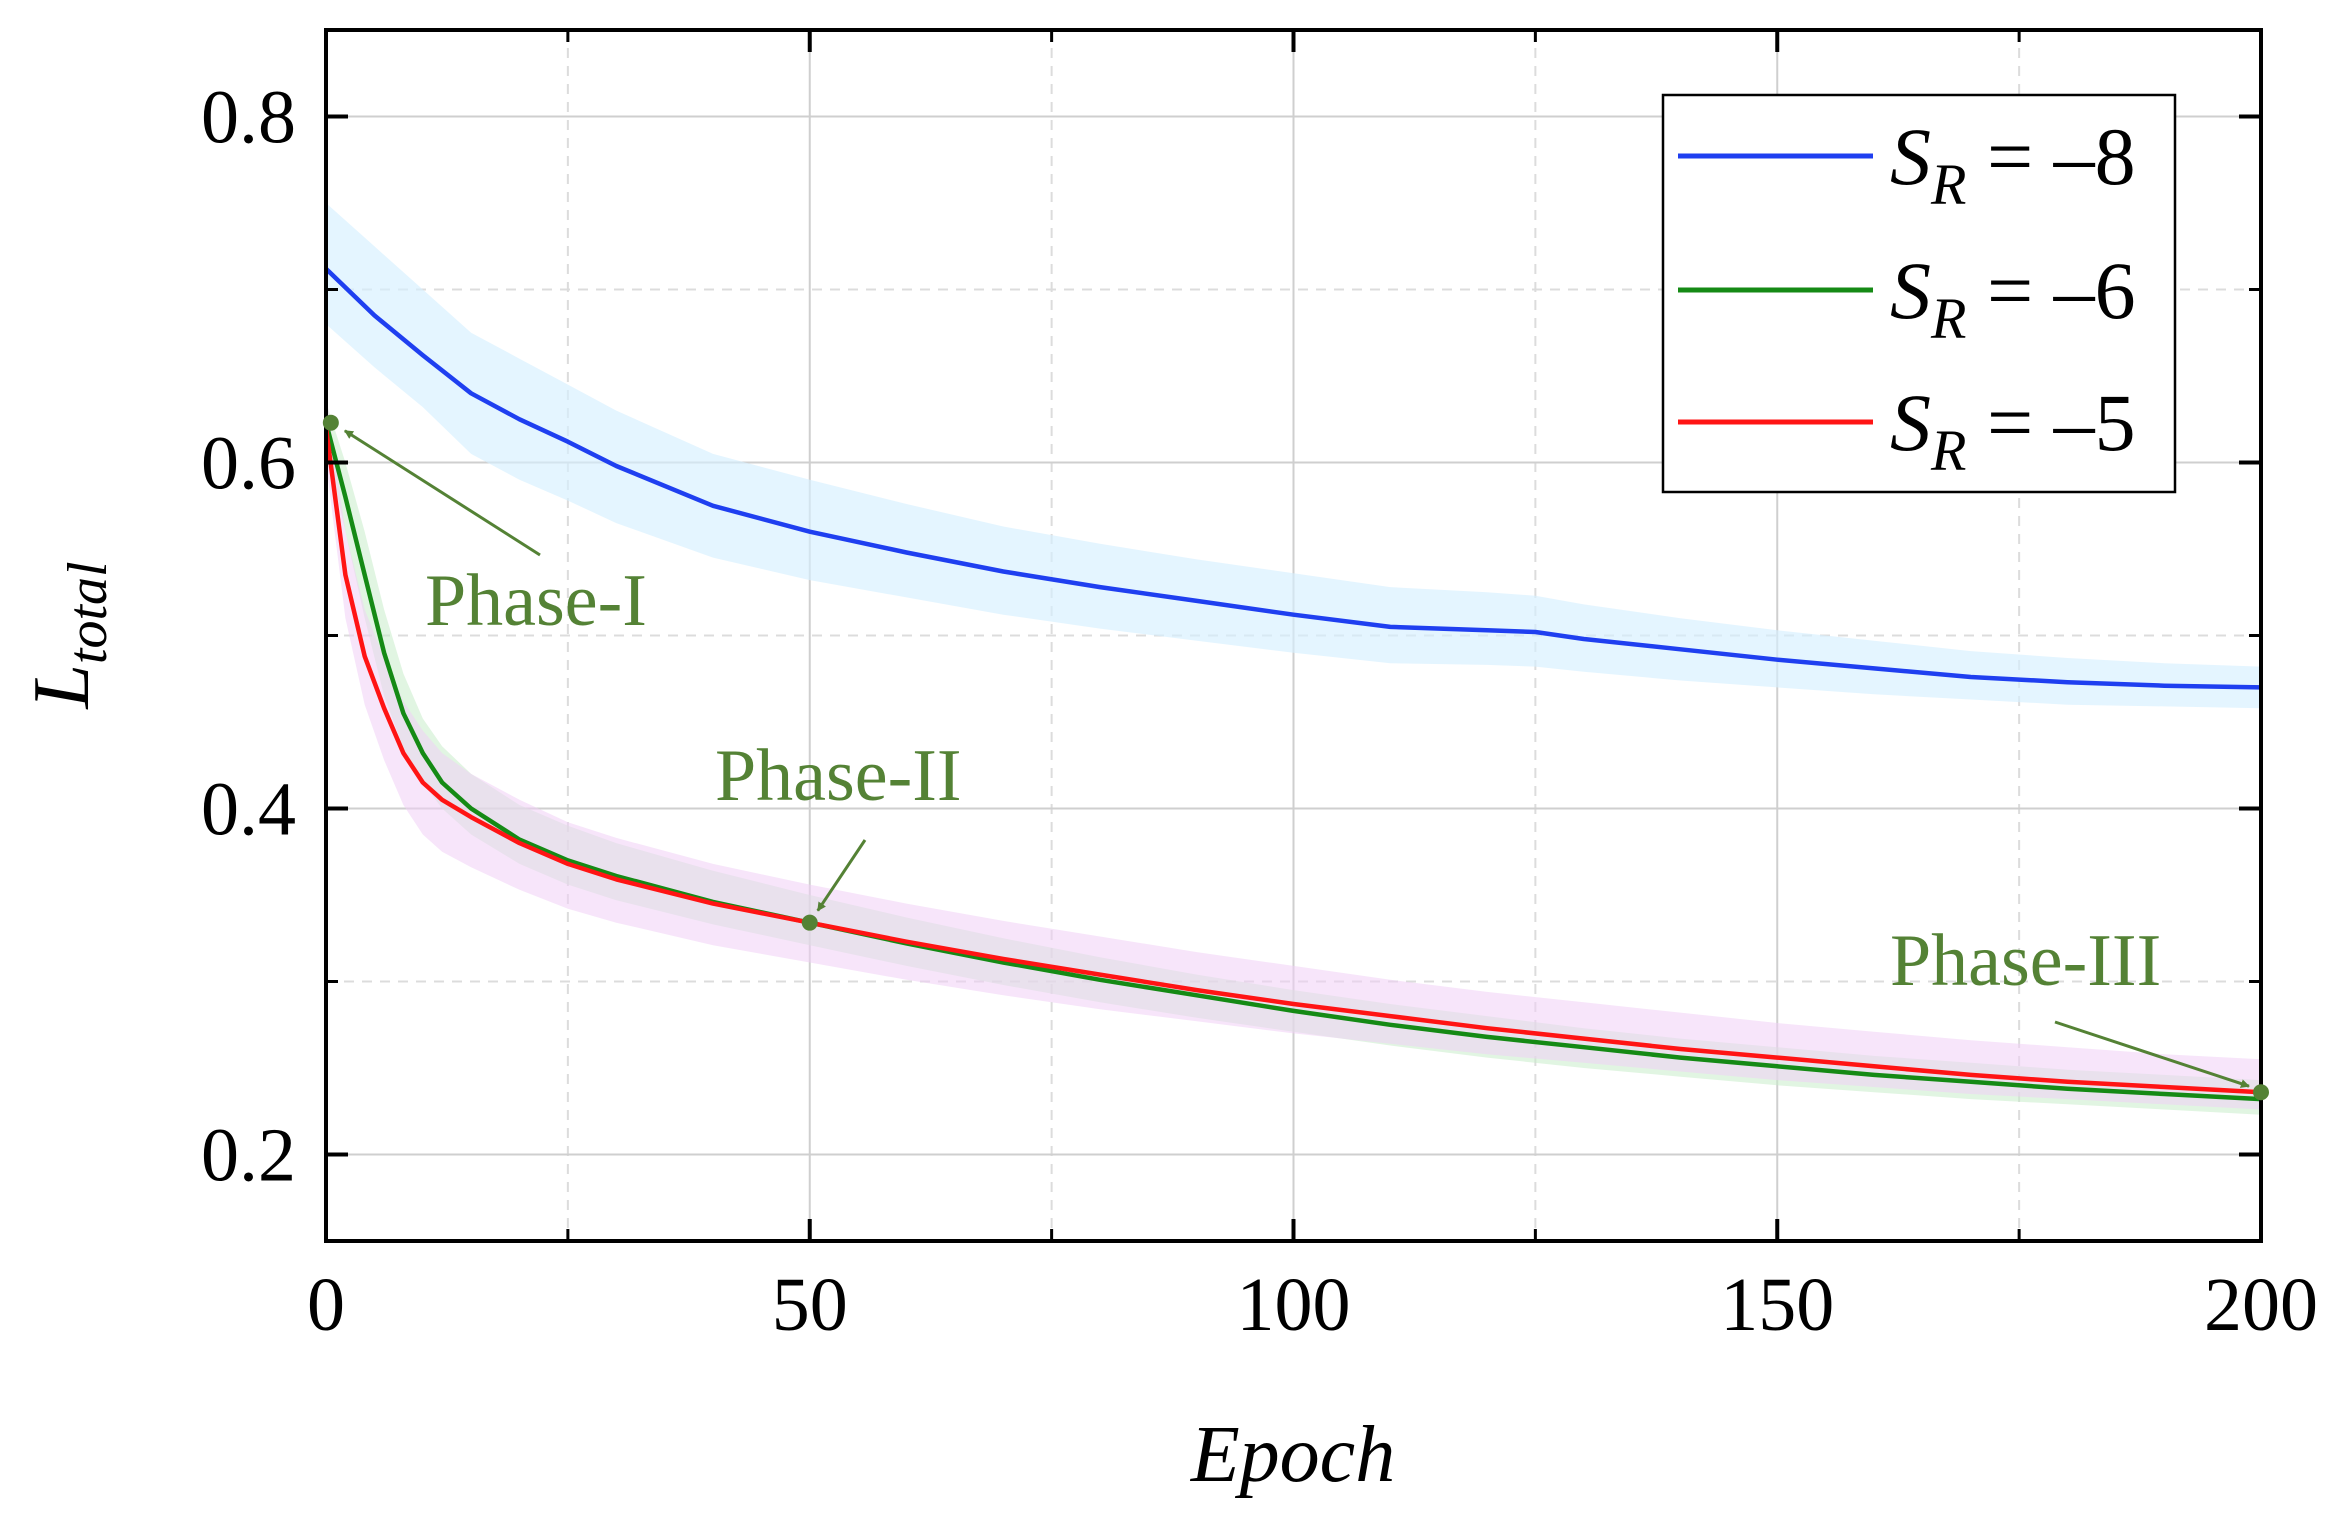 Image resolution: width=2339 pixels, height=1536 pixels. Describe the element at coordinates (2152, 1054) in the screenshot. I see `phase-3-arrow` at that location.